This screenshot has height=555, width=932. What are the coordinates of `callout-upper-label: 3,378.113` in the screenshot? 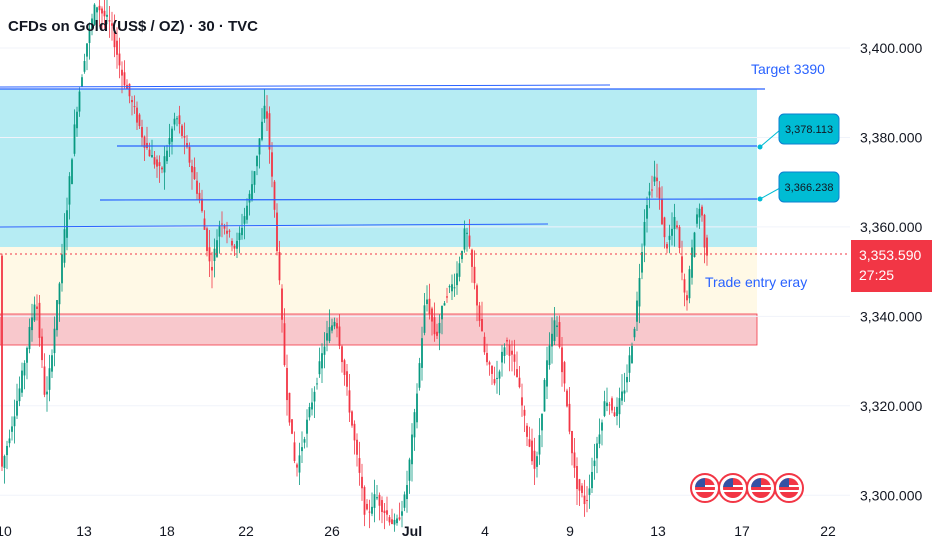 It's located at (809, 130).